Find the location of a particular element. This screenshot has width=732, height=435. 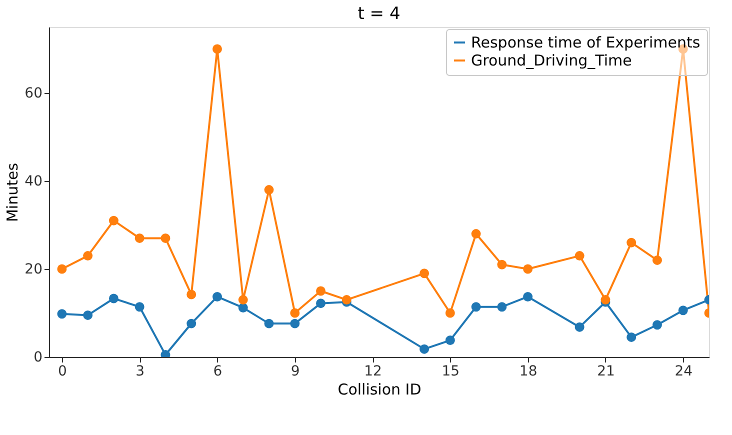

x-tick-label: 21 is located at coordinates (606, 372).